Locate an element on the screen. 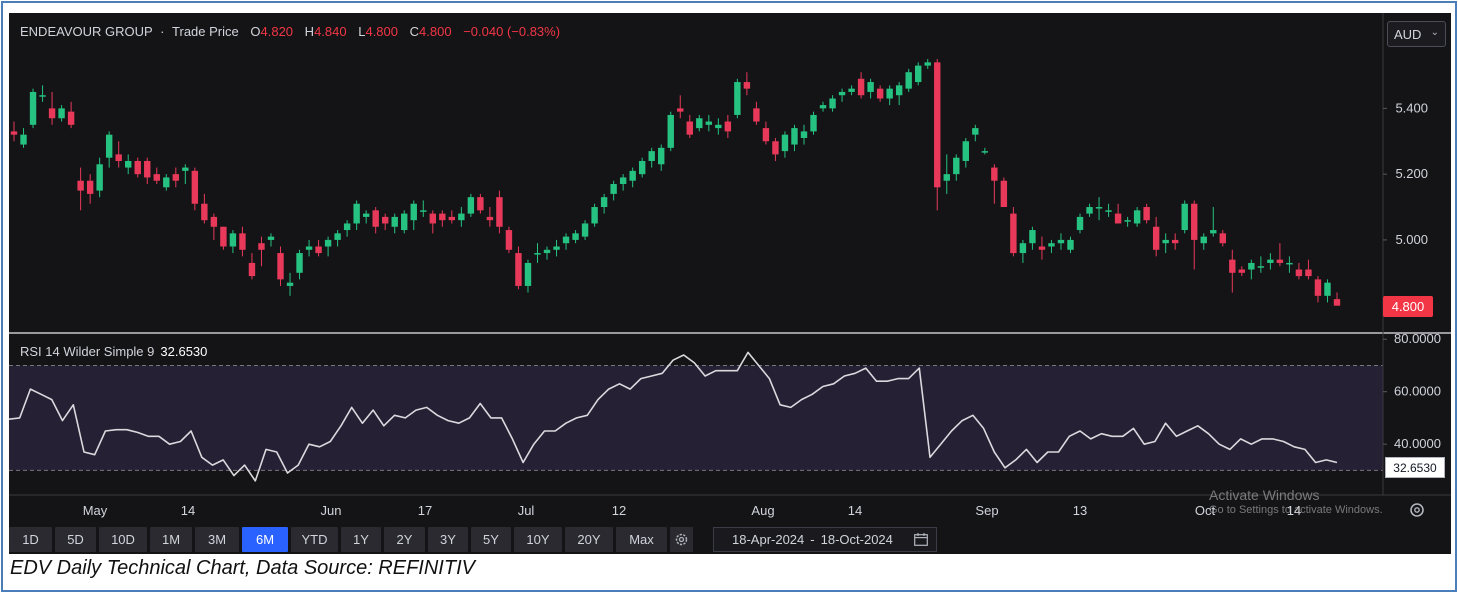 The width and height of the screenshot is (1458, 593). timeframe-button-5y: 5Y is located at coordinates (491, 539).